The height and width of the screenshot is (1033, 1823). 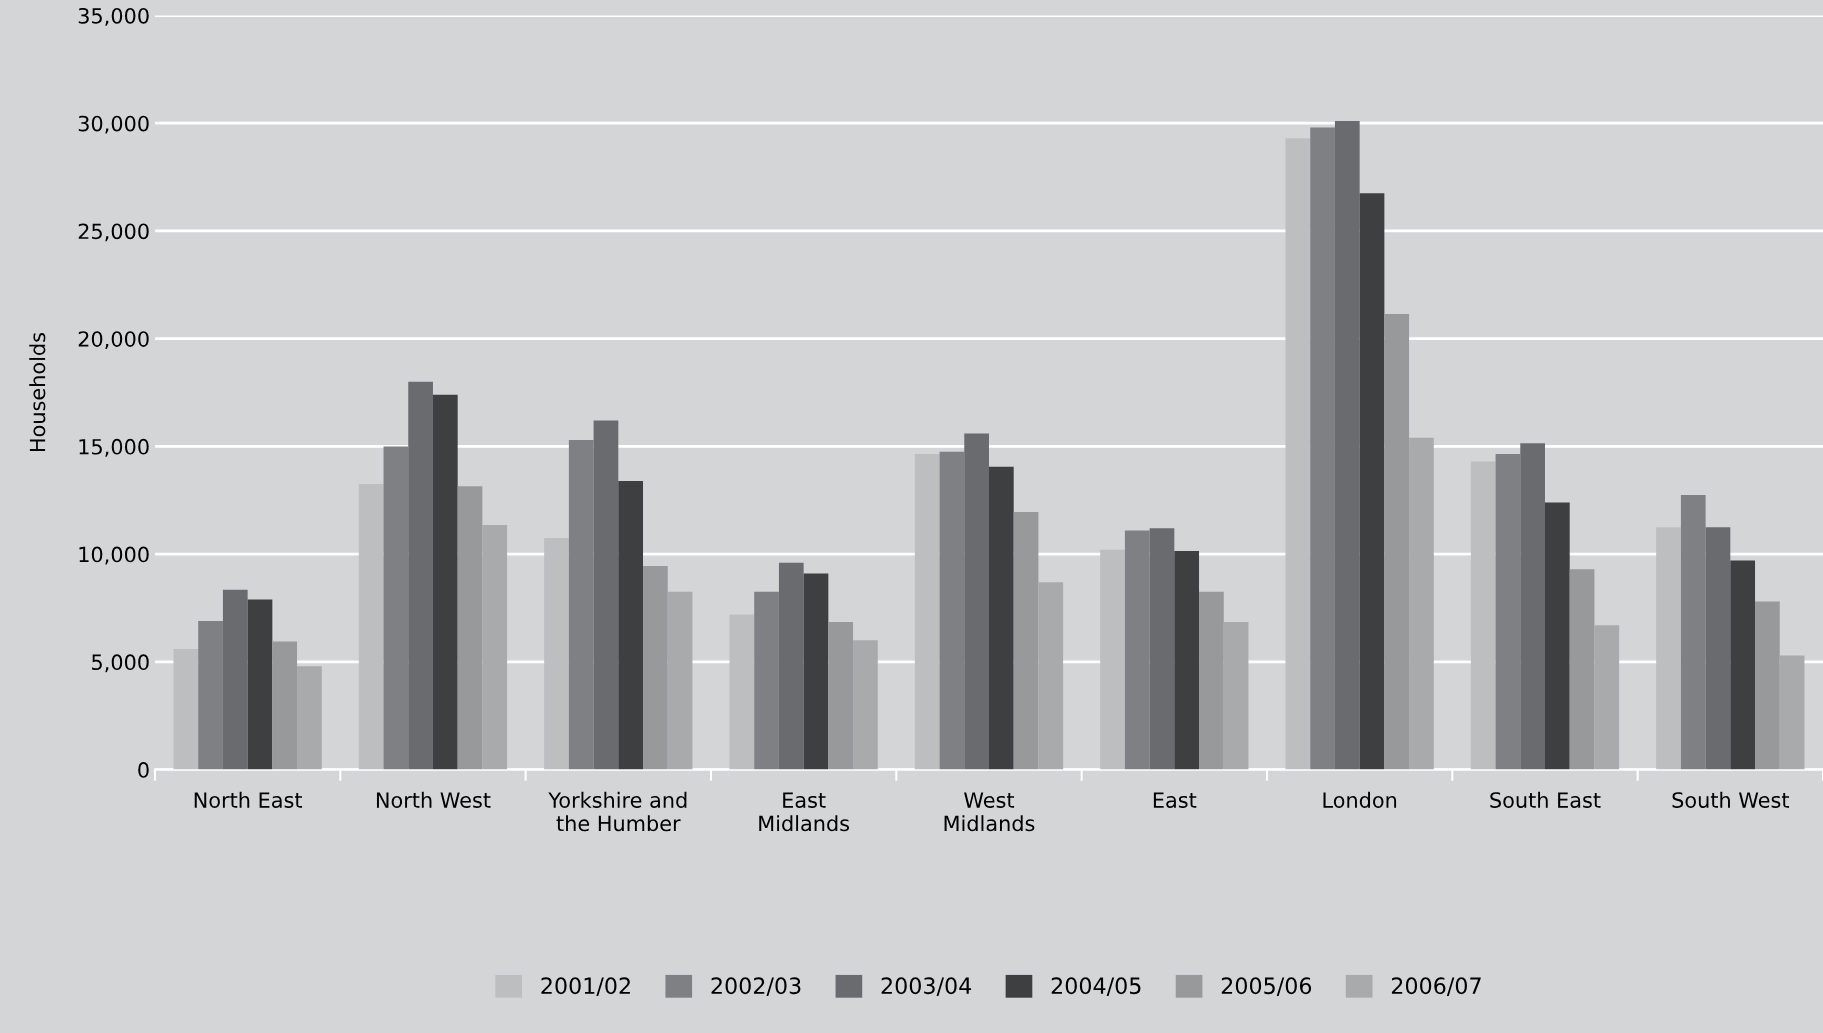 I want to click on legend-label: 2005/06, so click(x=1266, y=986).